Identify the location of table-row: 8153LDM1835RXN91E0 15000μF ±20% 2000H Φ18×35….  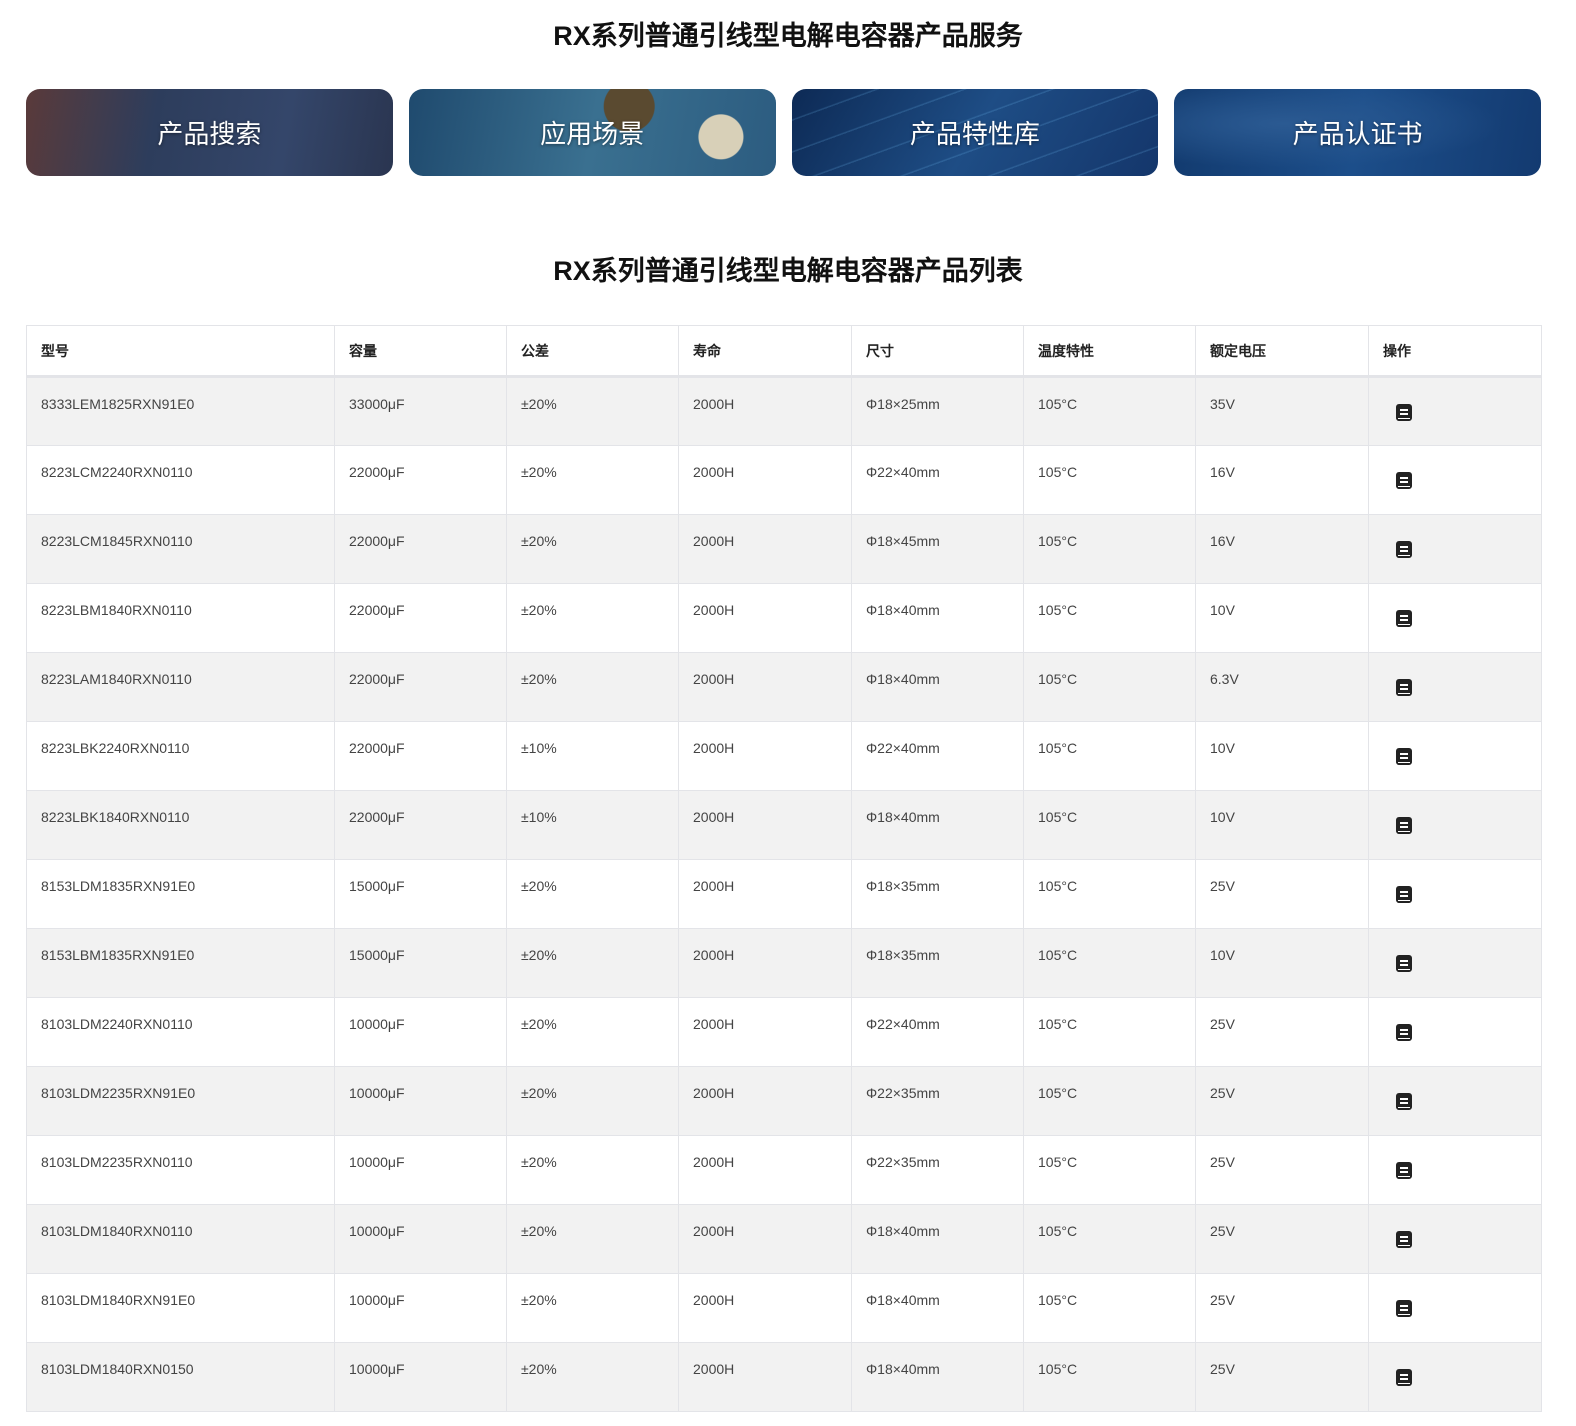
(784, 894).